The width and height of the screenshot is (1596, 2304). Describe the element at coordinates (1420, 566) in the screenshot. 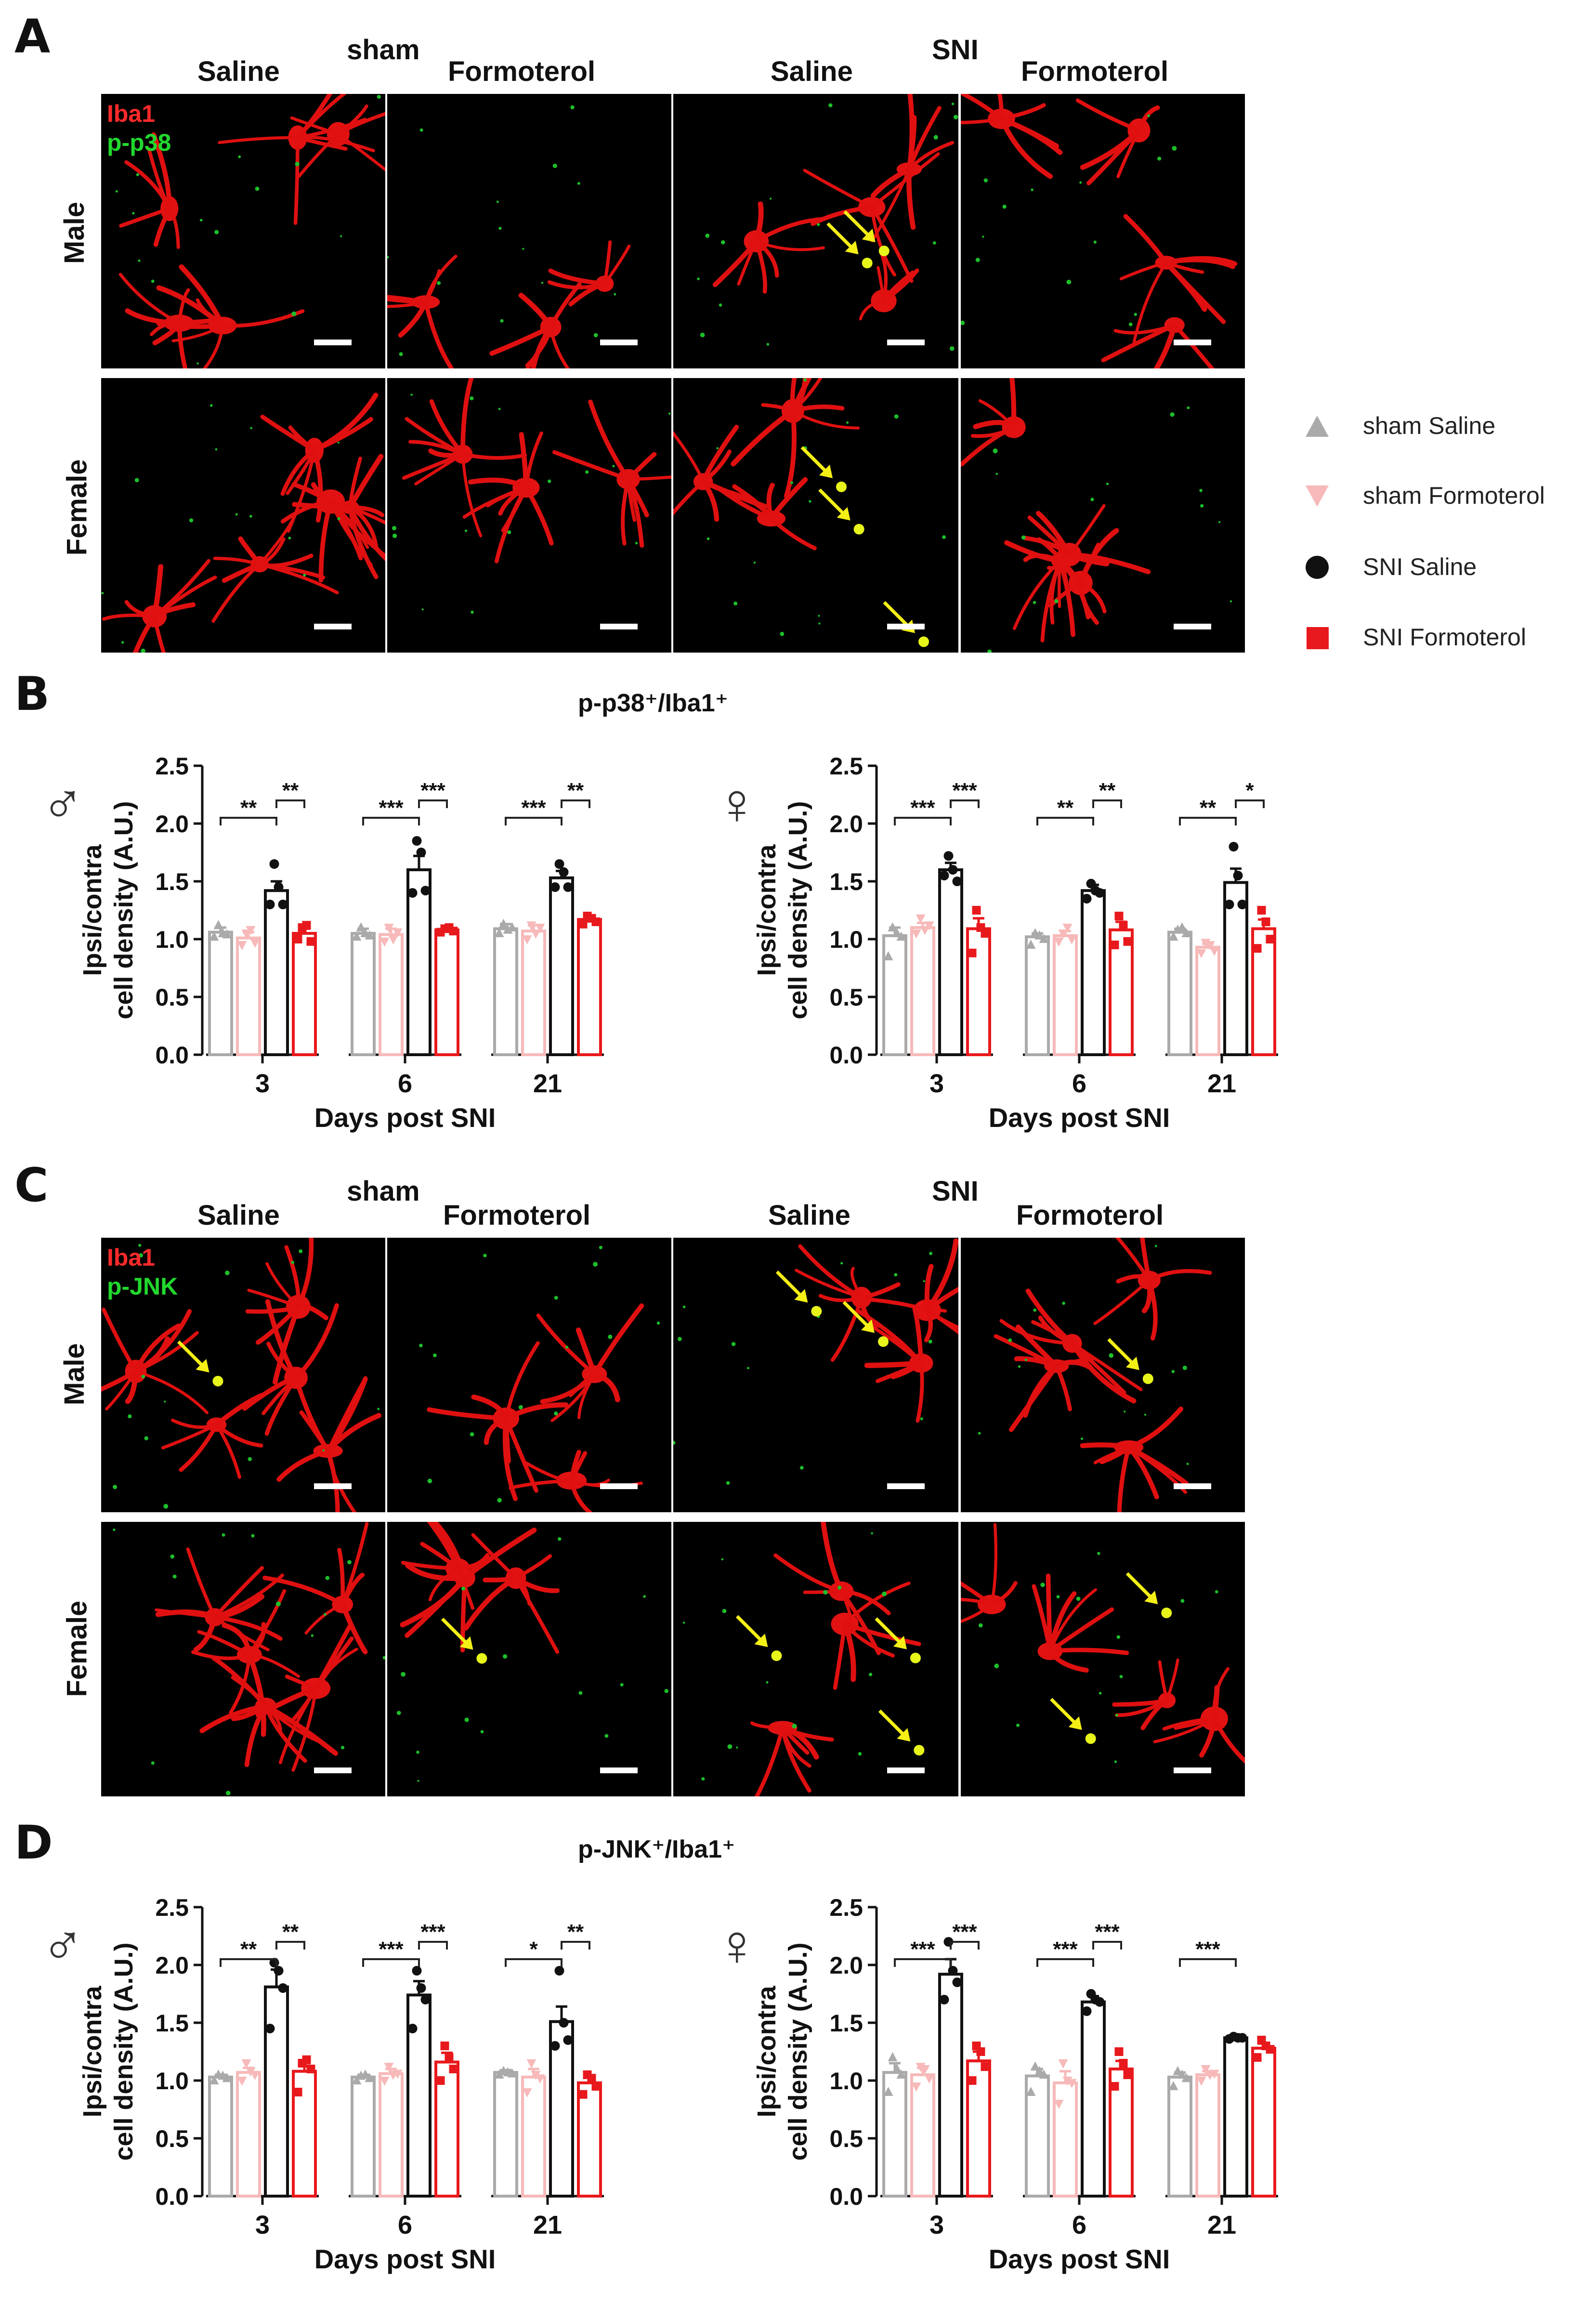

I see `legend-label-sni-saline: SNI Saline` at that location.